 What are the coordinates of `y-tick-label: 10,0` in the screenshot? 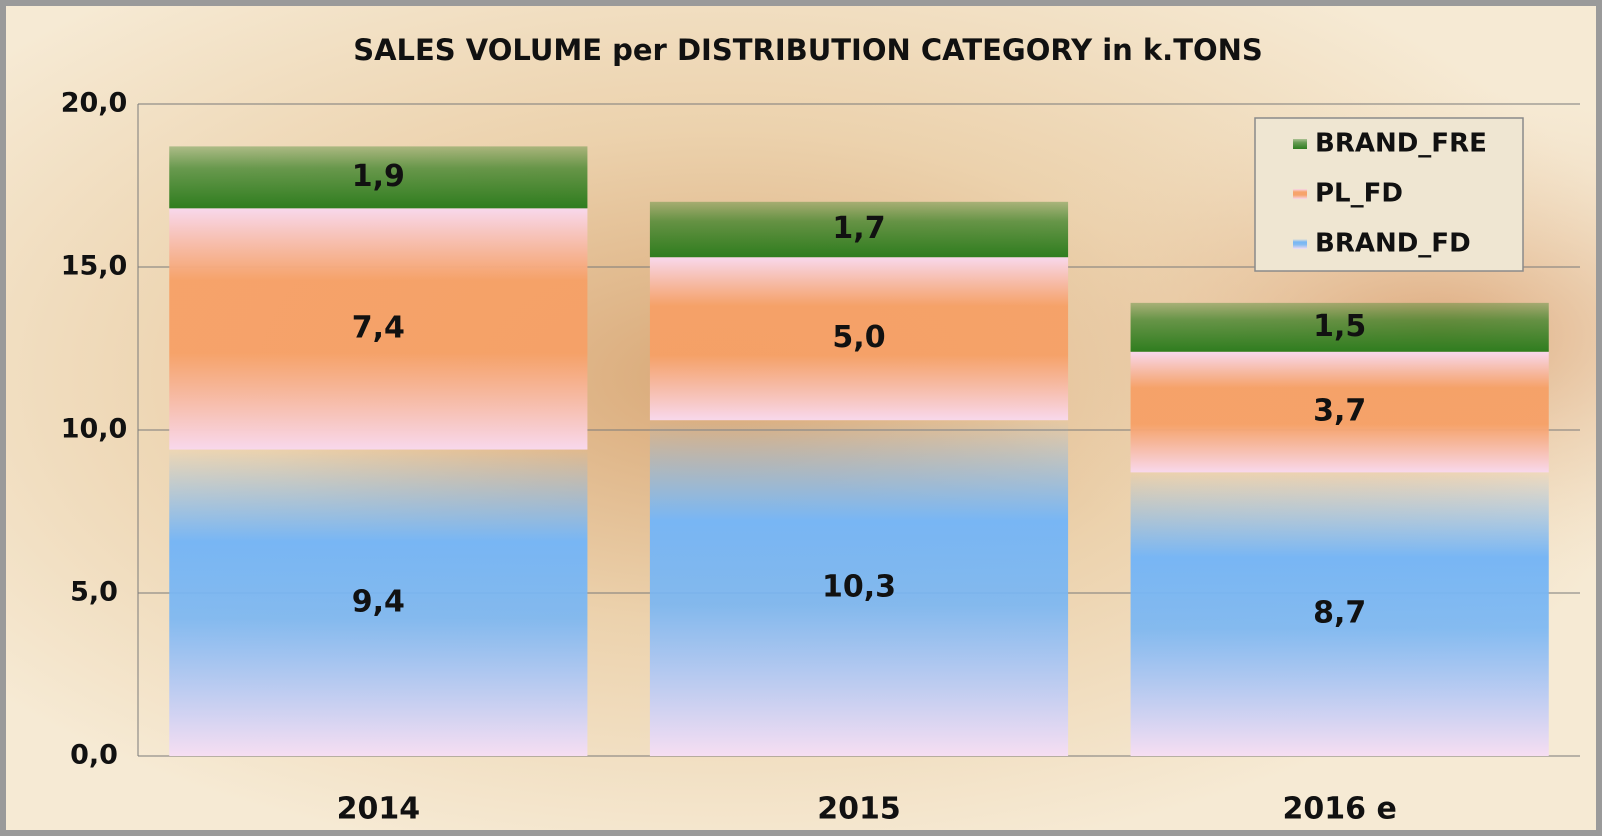 It's located at (94, 429).